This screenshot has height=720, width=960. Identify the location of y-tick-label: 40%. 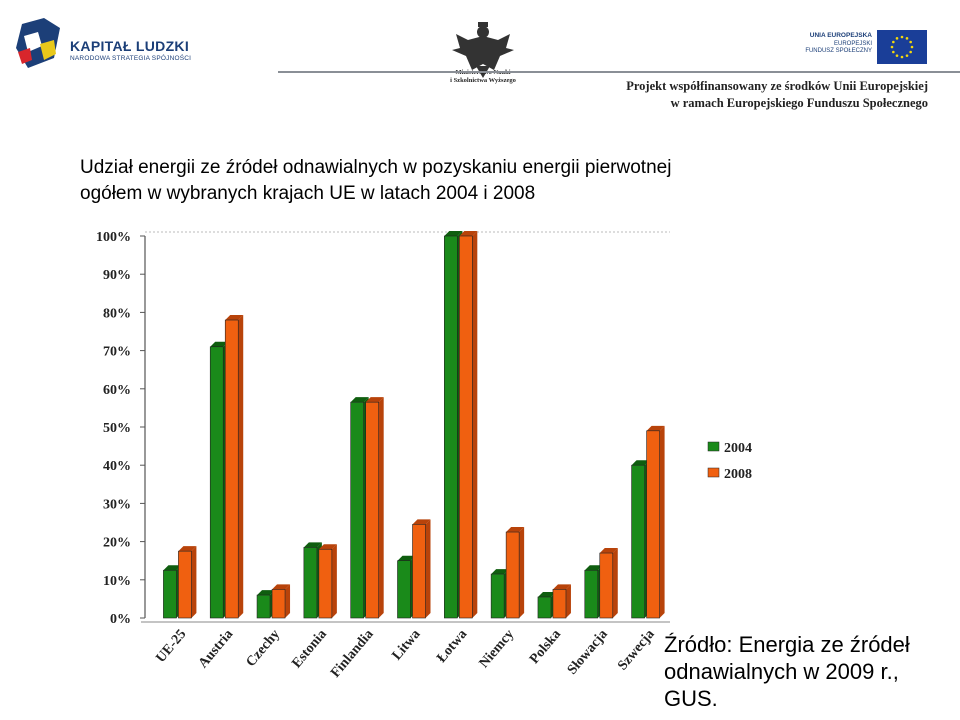
(117, 466).